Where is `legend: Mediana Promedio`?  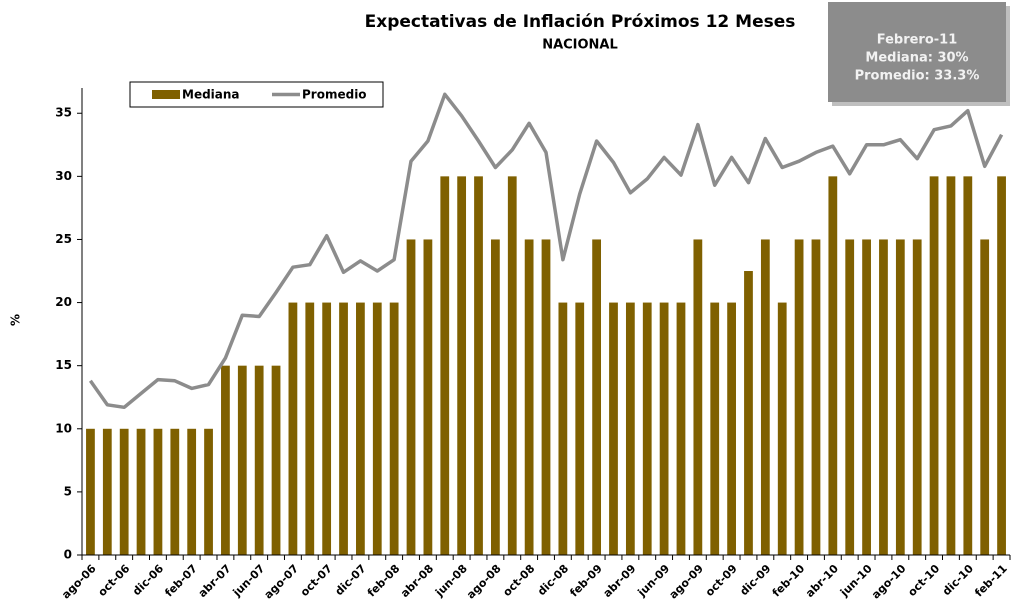
legend: Mediana Promedio is located at coordinates (256, 94).